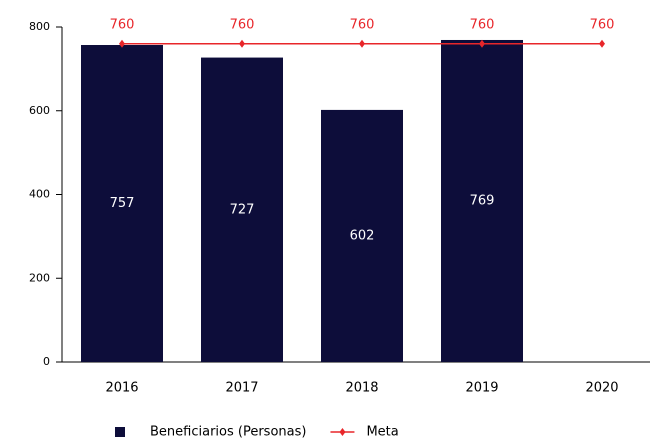 The width and height of the screenshot is (650, 442). What do you see at coordinates (481, 388) in the screenshot?
I see `x-tick-label: 2019` at bounding box center [481, 388].